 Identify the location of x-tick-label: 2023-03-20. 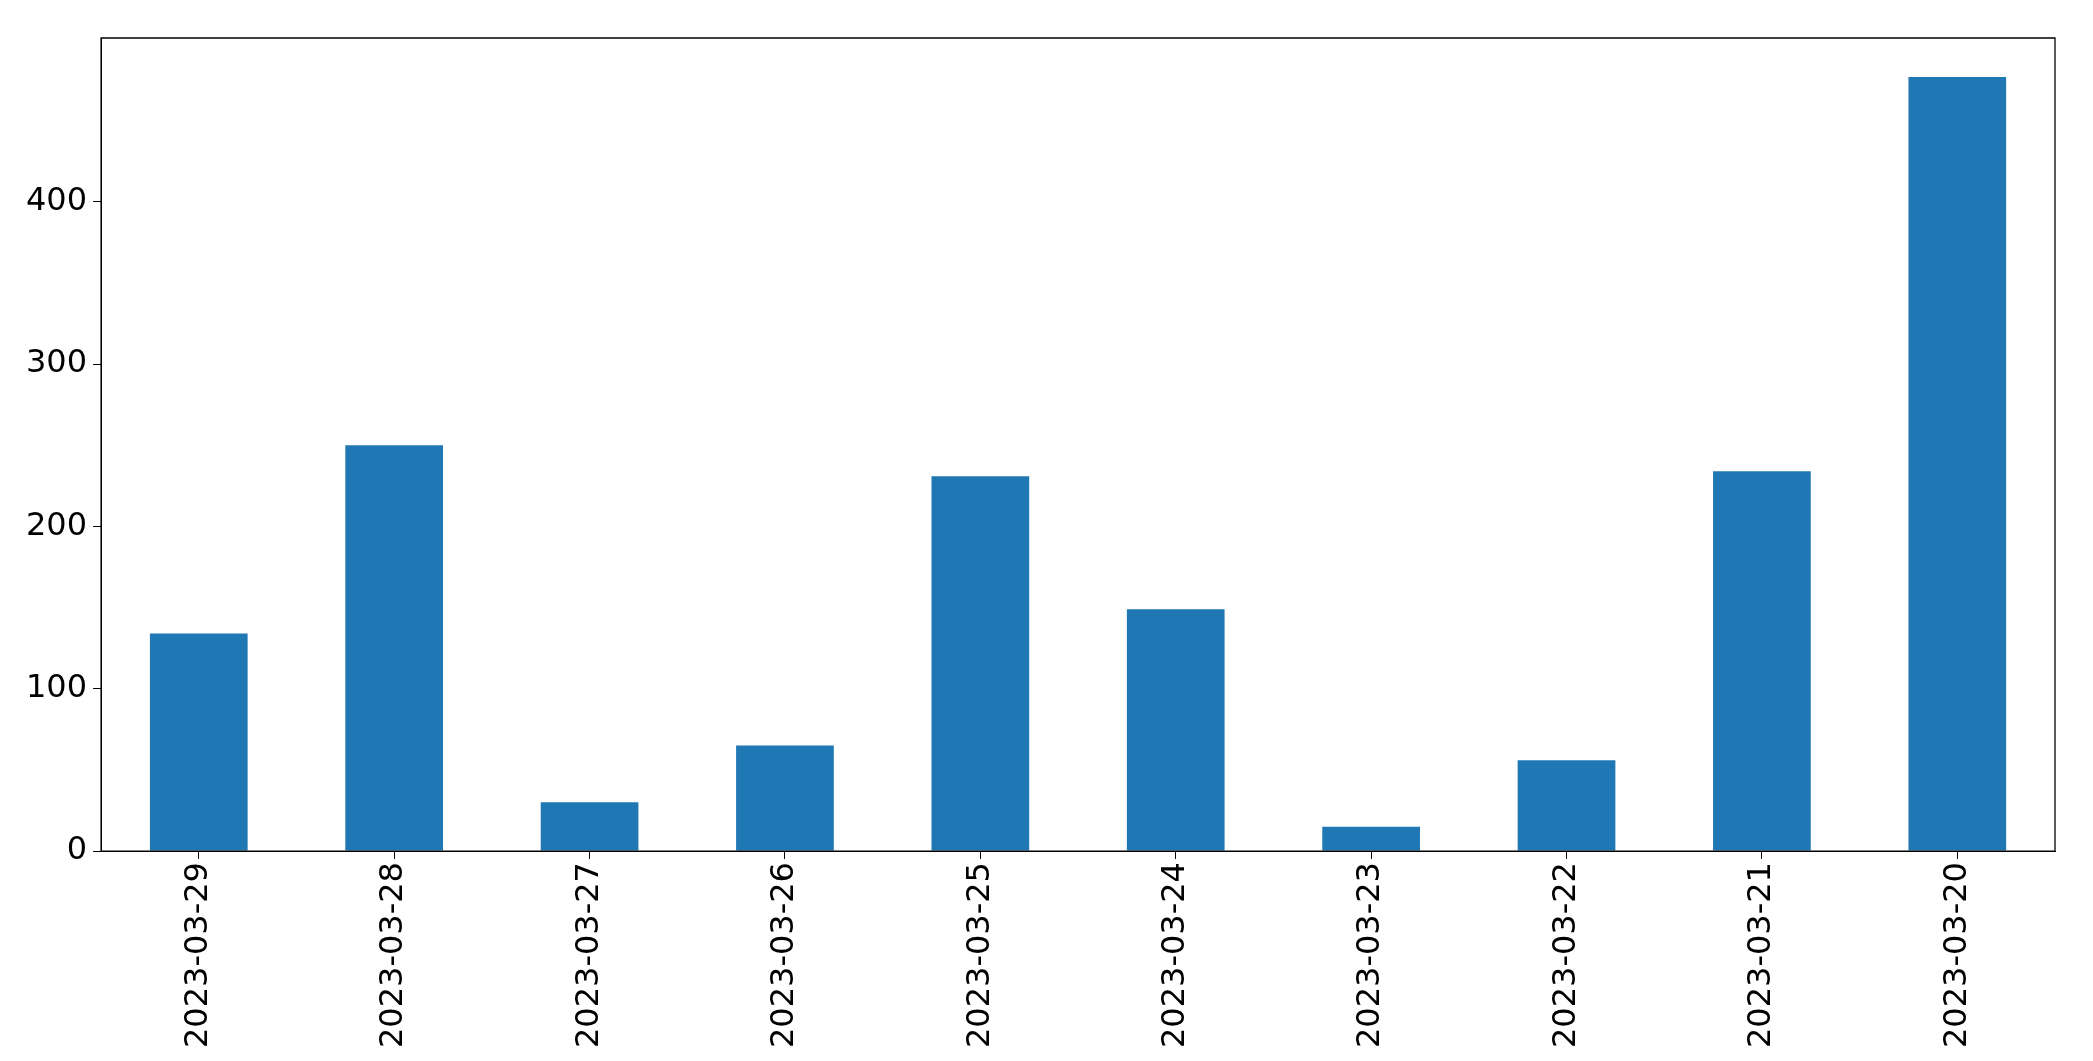
(1954, 955).